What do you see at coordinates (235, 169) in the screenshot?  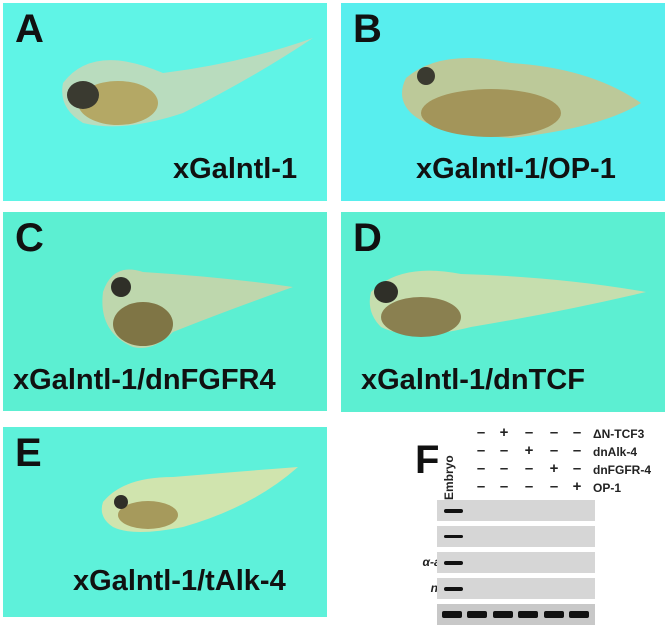 I see `panel-caption: xGalntl-1` at bounding box center [235, 169].